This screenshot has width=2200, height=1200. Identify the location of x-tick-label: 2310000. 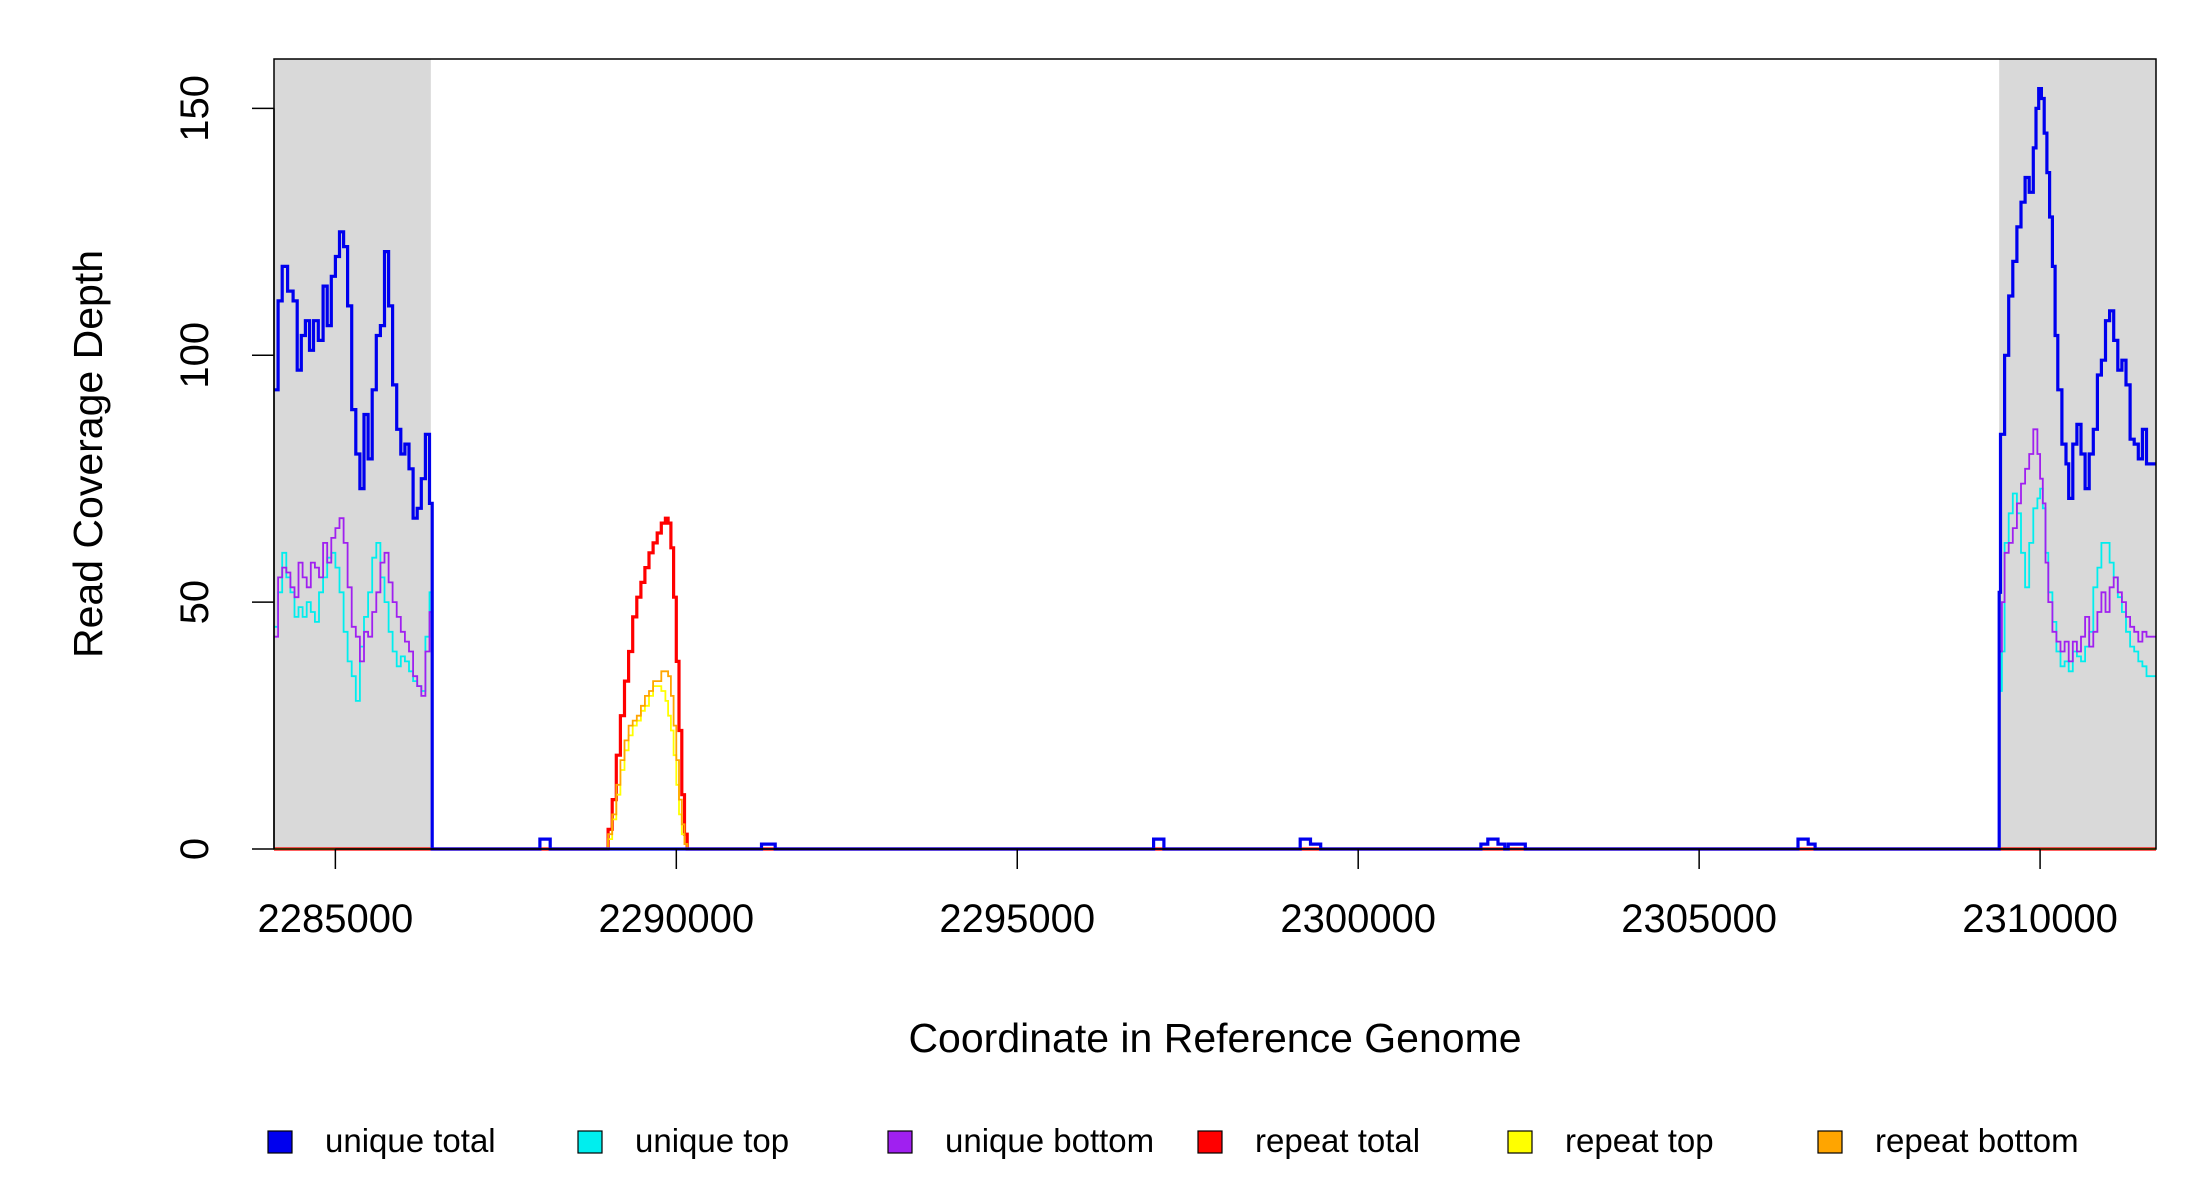
(2040, 919).